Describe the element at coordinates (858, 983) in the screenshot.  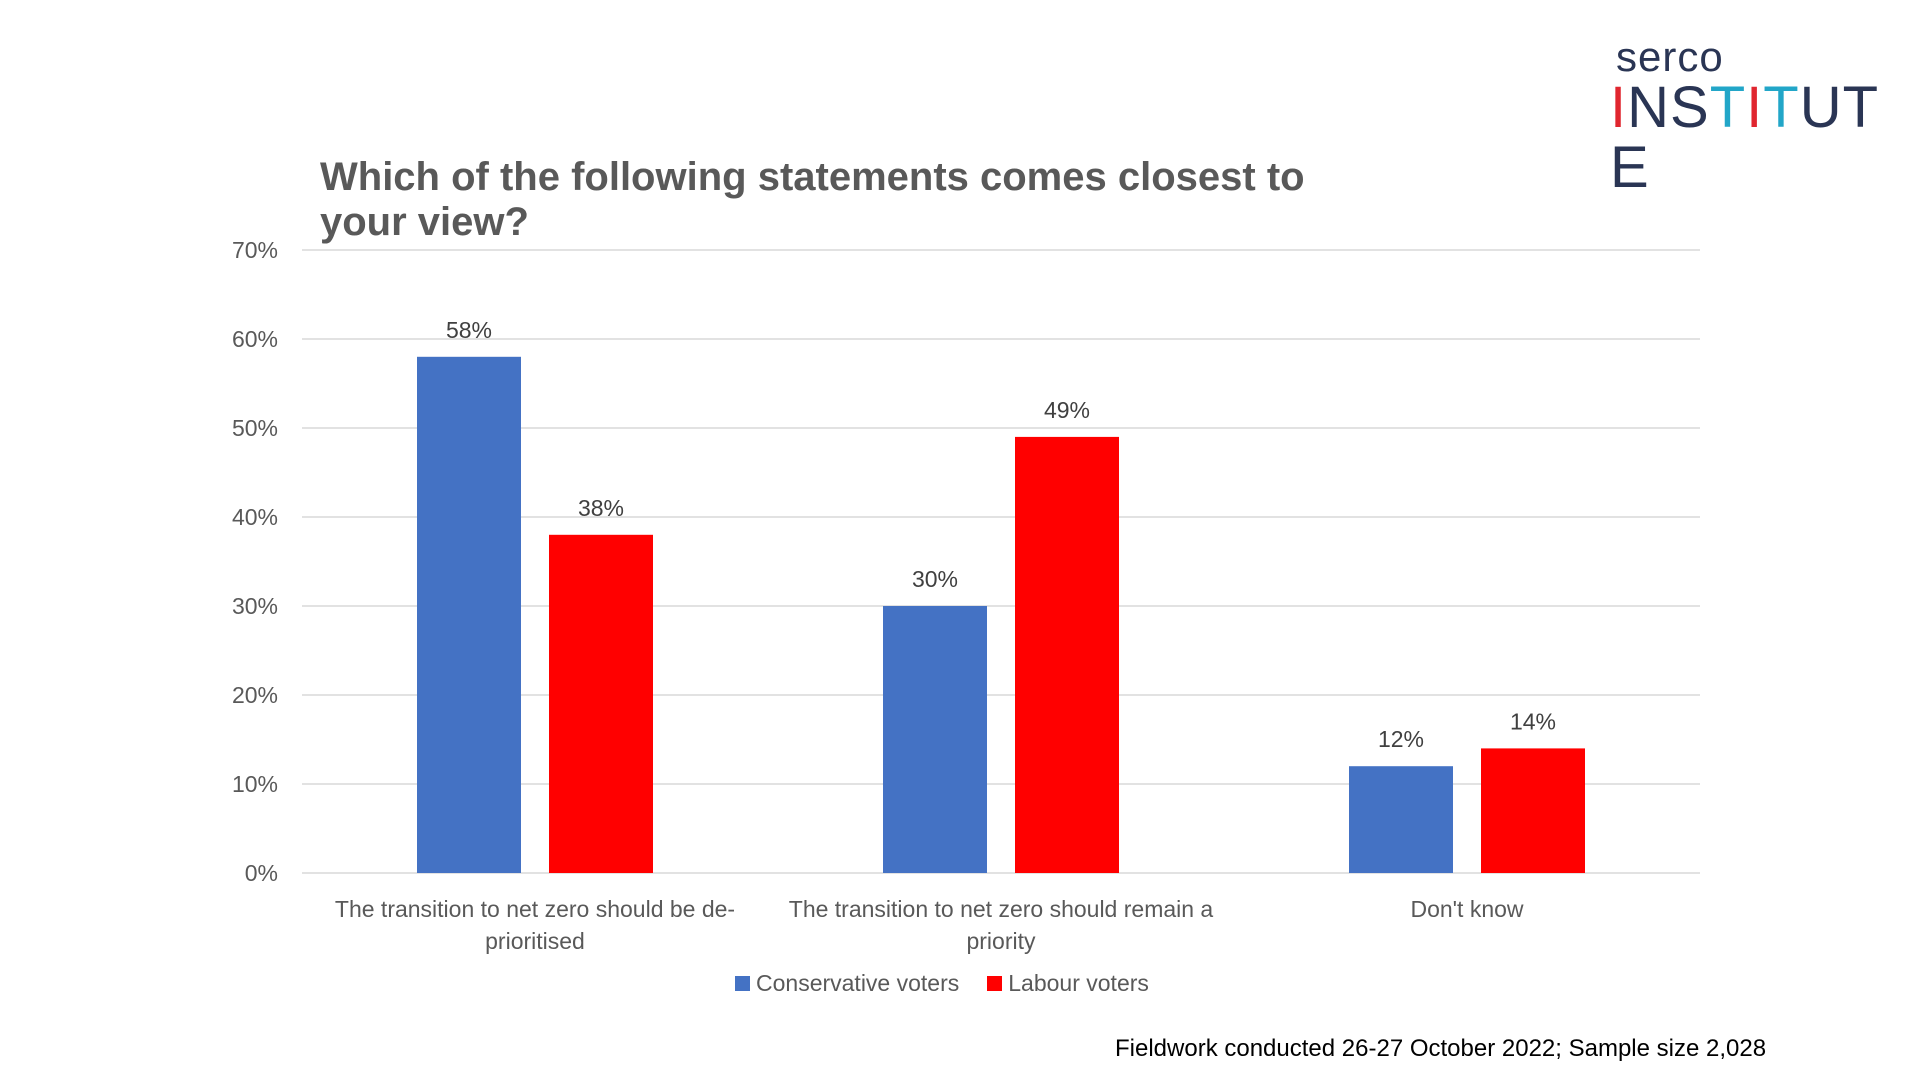
I see `legend-label: Conservative voters` at that location.